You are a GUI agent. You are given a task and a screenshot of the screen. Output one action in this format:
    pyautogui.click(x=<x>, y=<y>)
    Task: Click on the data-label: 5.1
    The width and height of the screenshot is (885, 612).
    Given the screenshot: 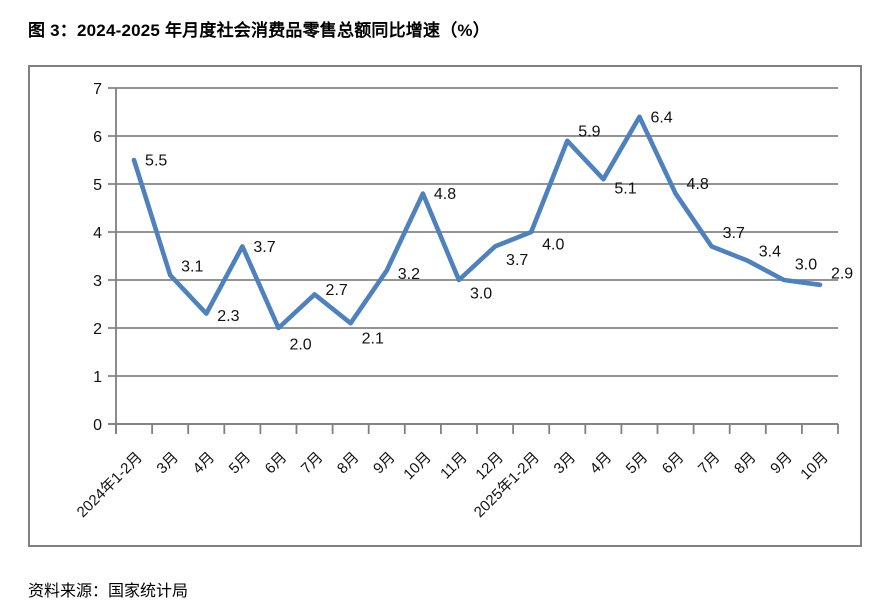 What is the action you would take?
    pyautogui.click(x=625, y=189)
    